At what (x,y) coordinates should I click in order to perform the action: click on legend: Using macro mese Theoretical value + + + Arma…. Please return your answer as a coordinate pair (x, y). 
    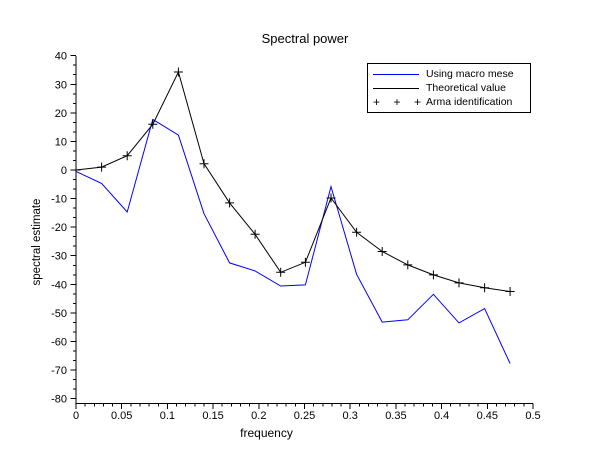
    Looking at the image, I should click on (449, 88).